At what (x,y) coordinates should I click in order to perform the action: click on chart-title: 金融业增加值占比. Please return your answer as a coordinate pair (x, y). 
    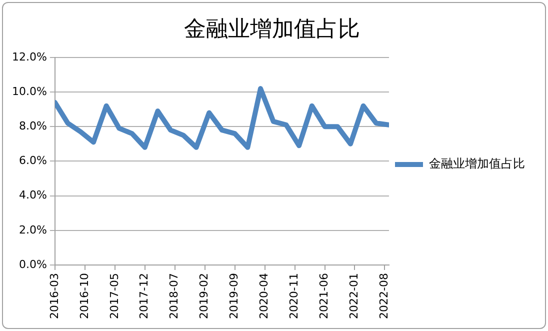
    Looking at the image, I should click on (272, 29).